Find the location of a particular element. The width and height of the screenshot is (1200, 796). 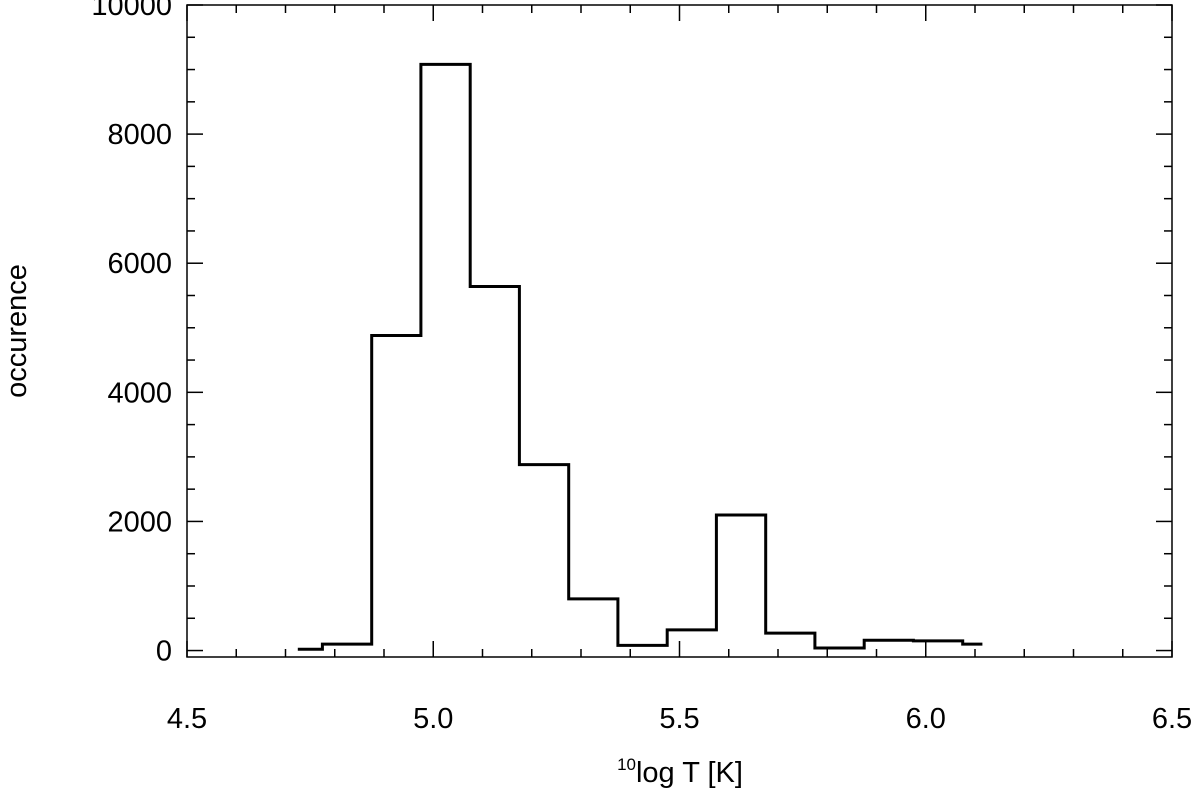

y-axis-label: occurence is located at coordinates (17, 331).